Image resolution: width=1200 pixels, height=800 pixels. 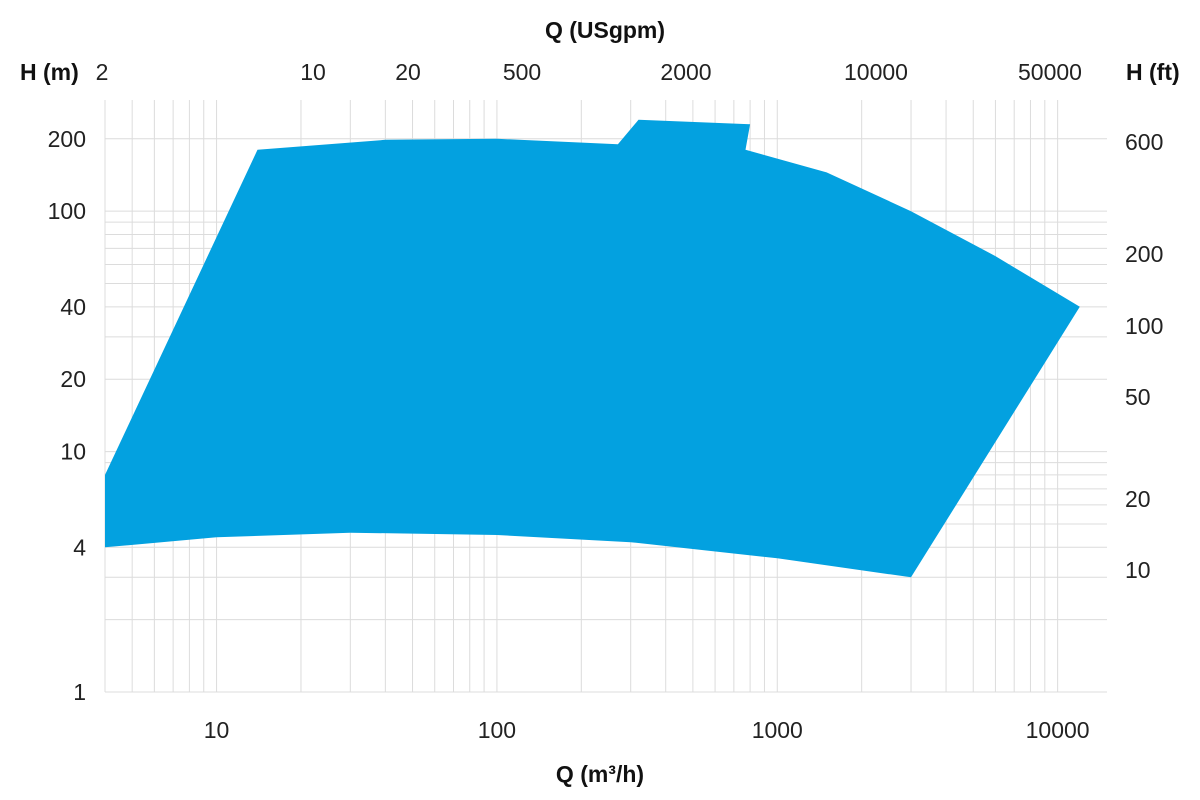 I want to click on y2-axis-title: H (ft), so click(x=1153, y=72).